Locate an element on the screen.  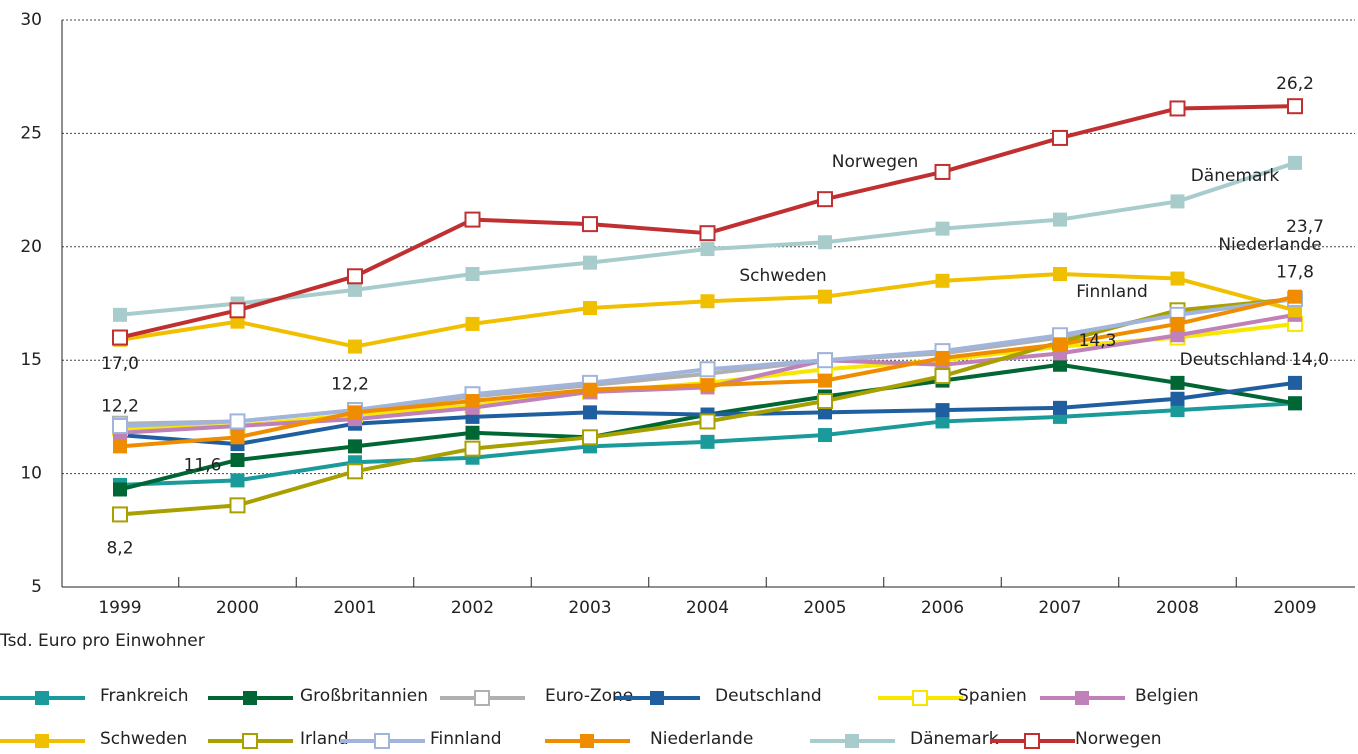
x-tick-label: 2004 is located at coordinates (707, 608).